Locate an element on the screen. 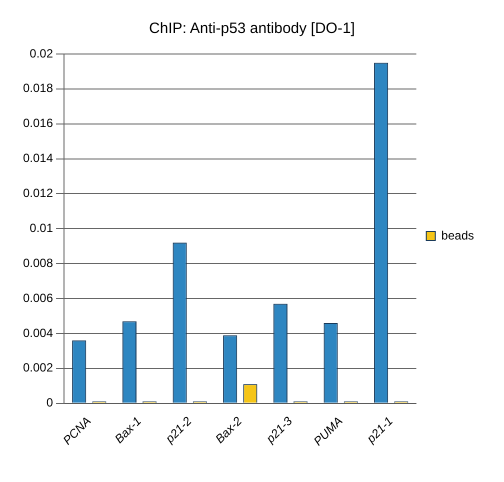 This screenshot has width=504, height=482. y-tick-label: 0.014 is located at coordinates (38, 158).